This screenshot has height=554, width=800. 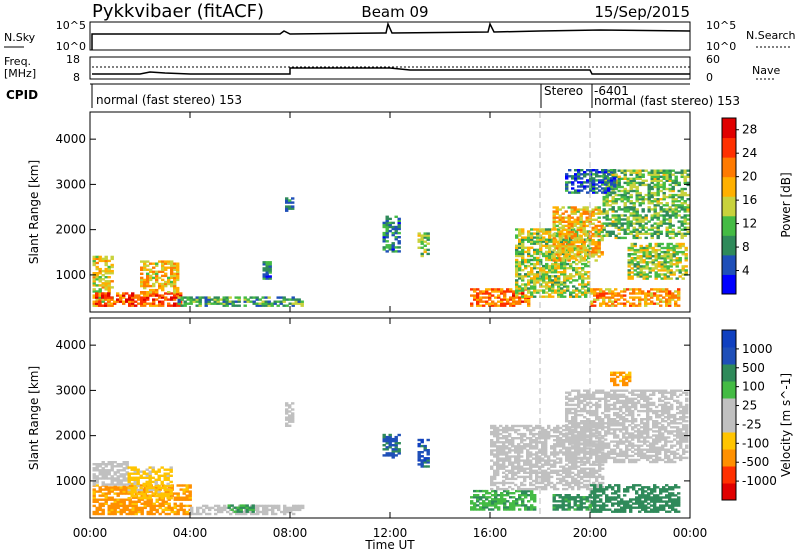 I want to click on beam-label: Beam 09, so click(x=394, y=12).